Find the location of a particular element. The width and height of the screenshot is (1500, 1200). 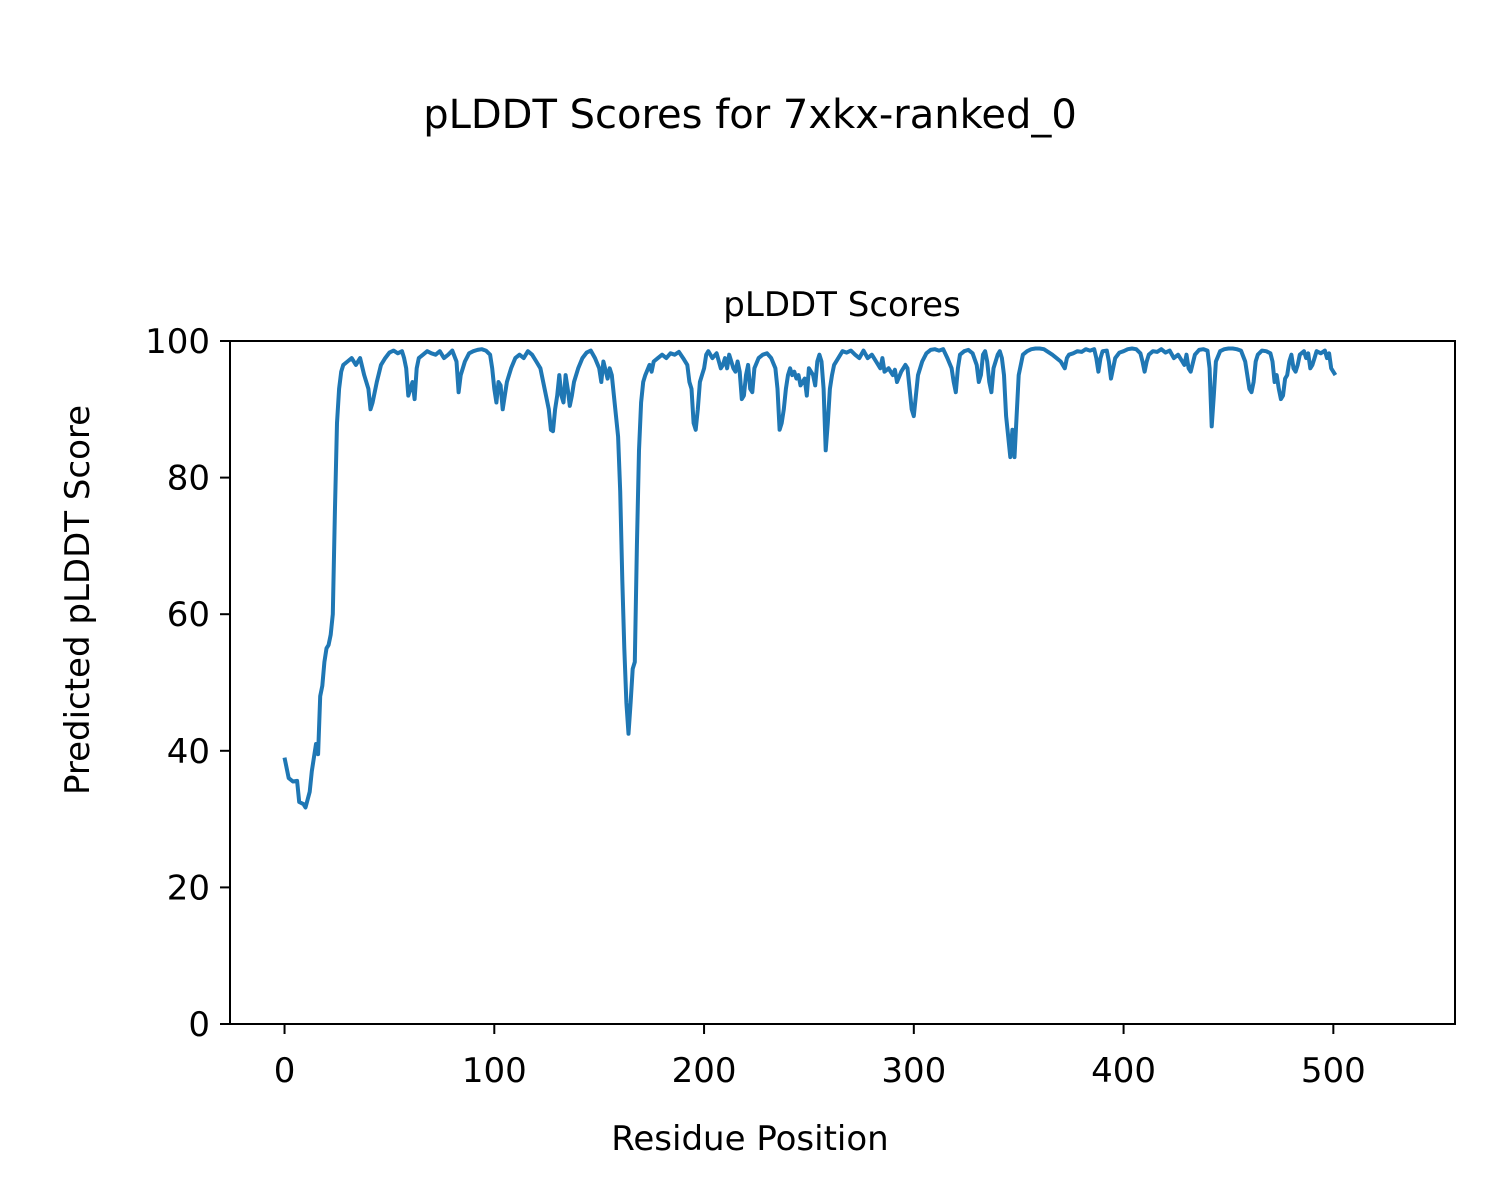

y-tick-label: 60 is located at coordinates (188, 615).